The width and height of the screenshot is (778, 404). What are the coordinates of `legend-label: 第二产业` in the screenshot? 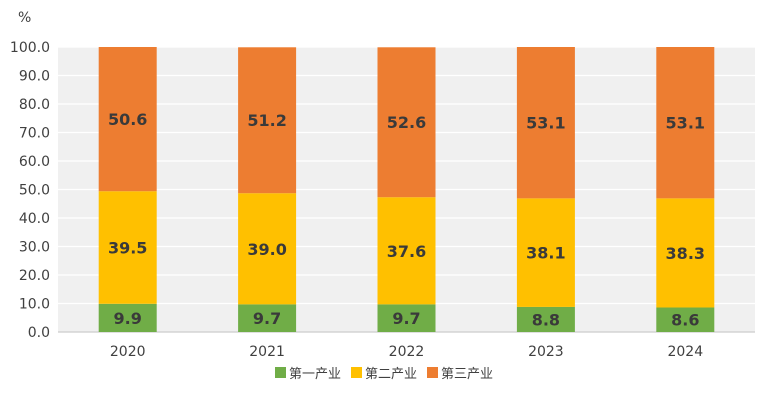 It's located at (391, 374).